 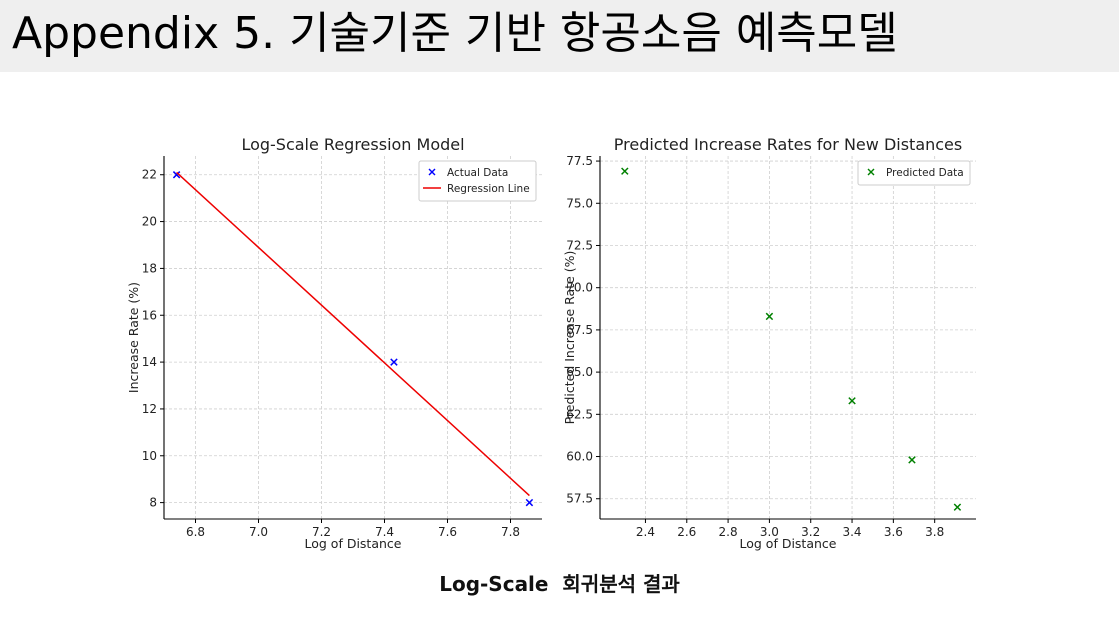 What do you see at coordinates (149, 362) in the screenshot?
I see `y-tick-label: 14` at bounding box center [149, 362].